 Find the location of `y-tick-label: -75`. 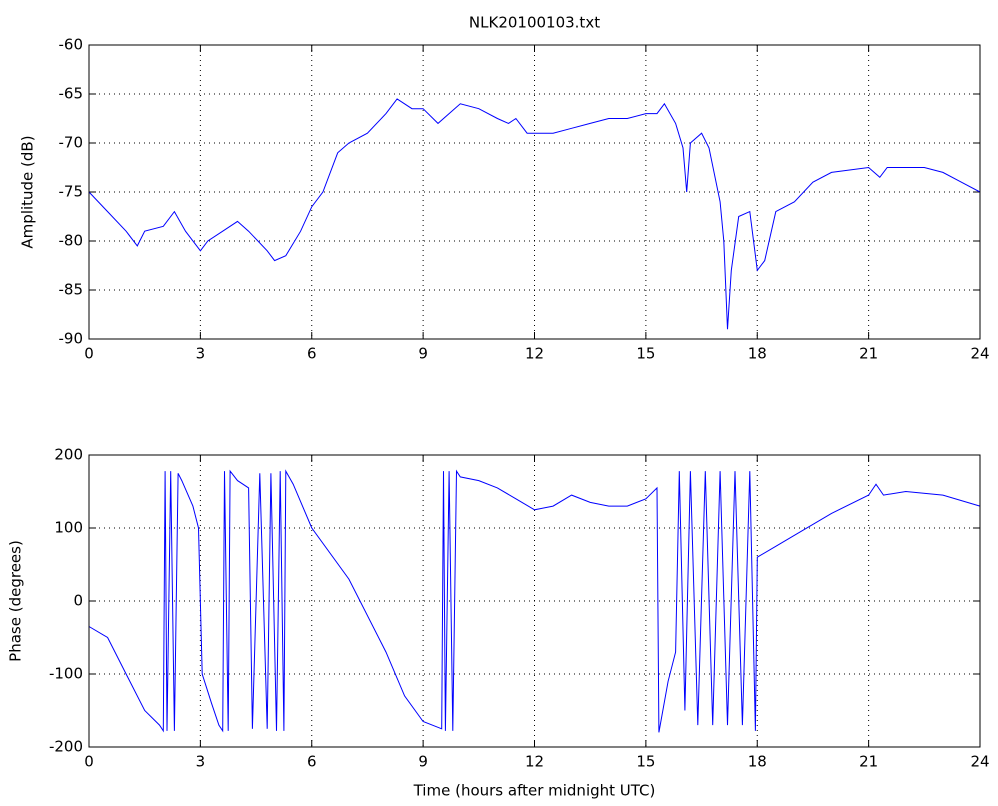

y-tick-label: -75 is located at coordinates (71, 192).